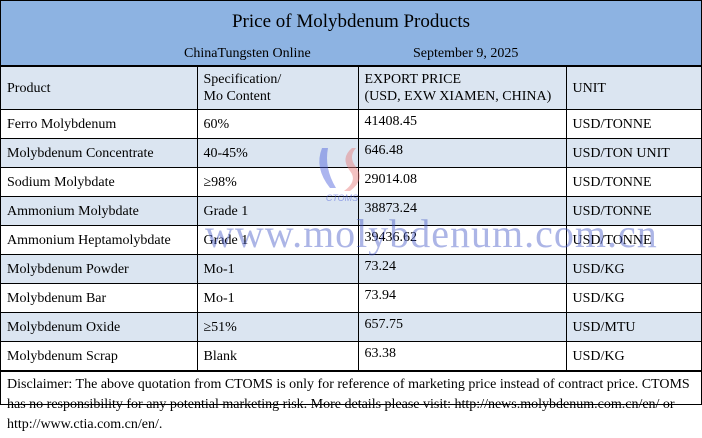 The width and height of the screenshot is (702, 438). What do you see at coordinates (237, 96) in the screenshot?
I see `header-spec-line2: Mo Content` at bounding box center [237, 96].